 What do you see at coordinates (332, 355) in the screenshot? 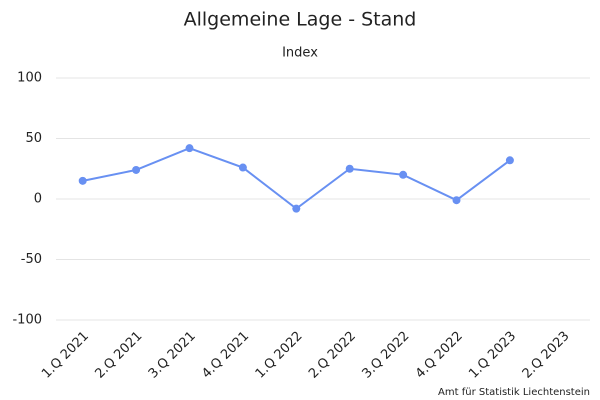
I see `x-tick-label: 2.Q 2022` at bounding box center [332, 355].